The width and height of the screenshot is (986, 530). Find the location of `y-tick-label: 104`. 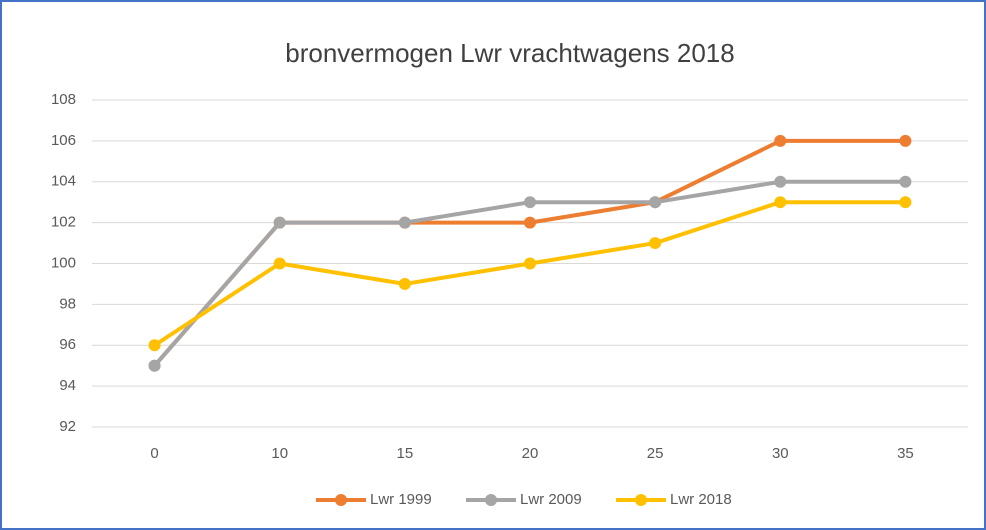

y-tick-label: 104 is located at coordinates (63, 181).